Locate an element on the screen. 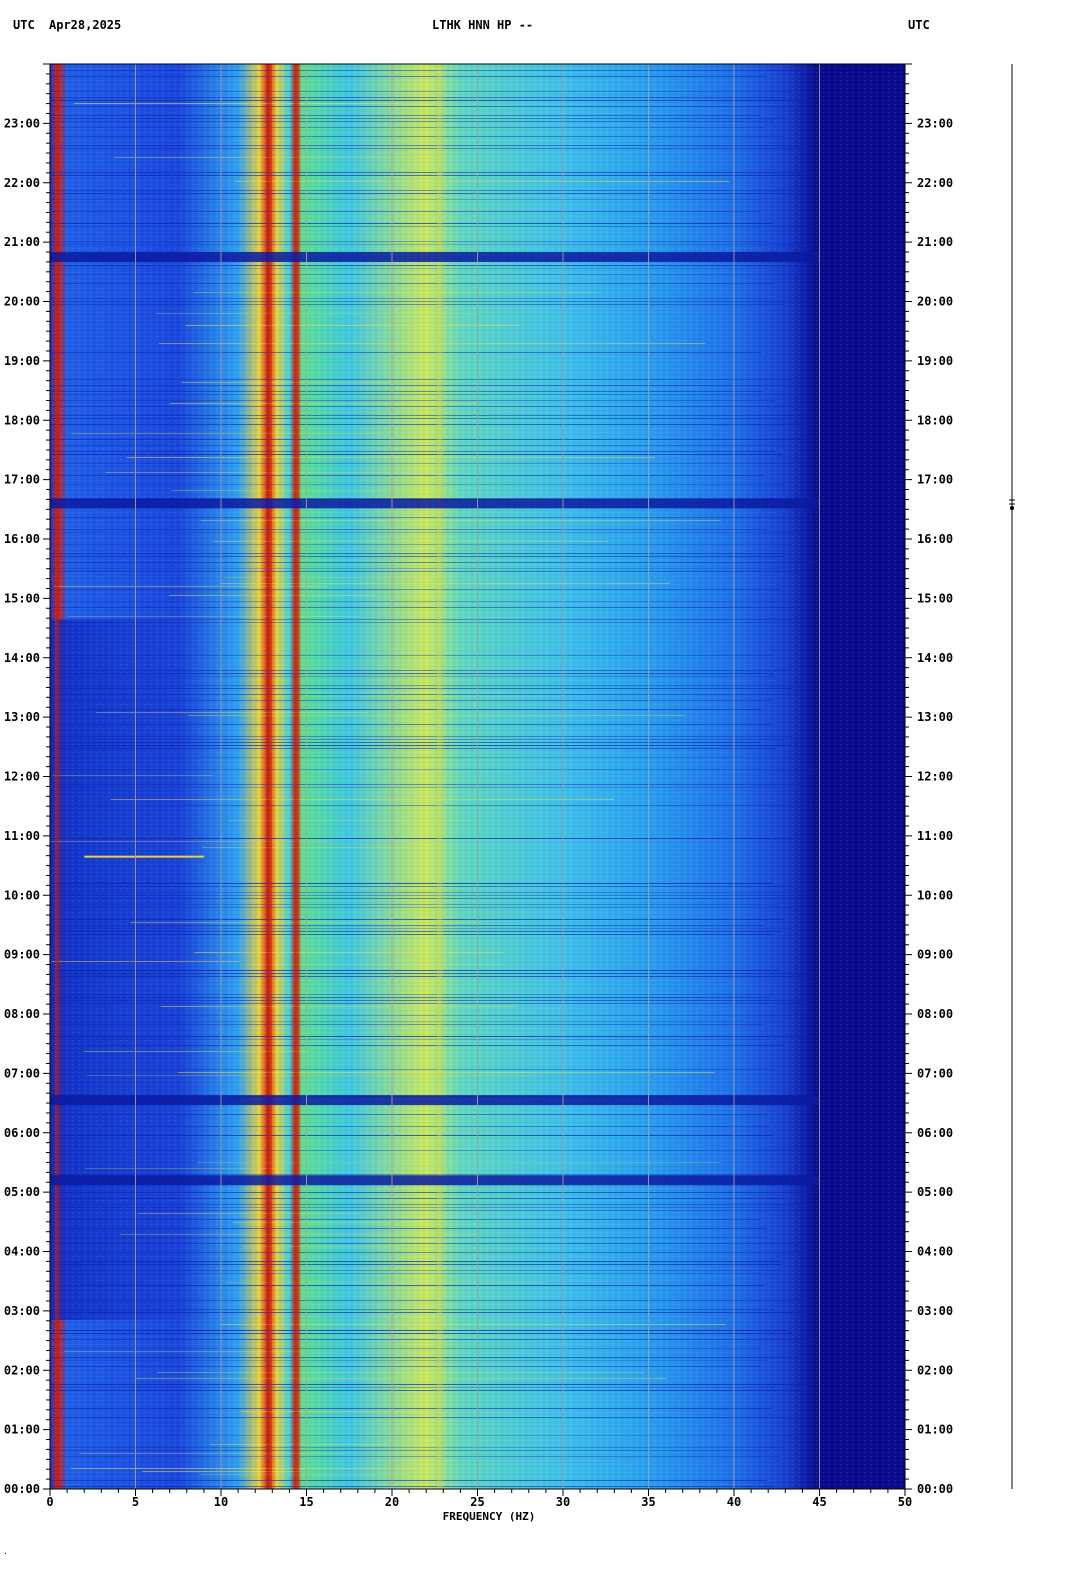  y-tick-label-right: 07:00 is located at coordinates (935, 1073).